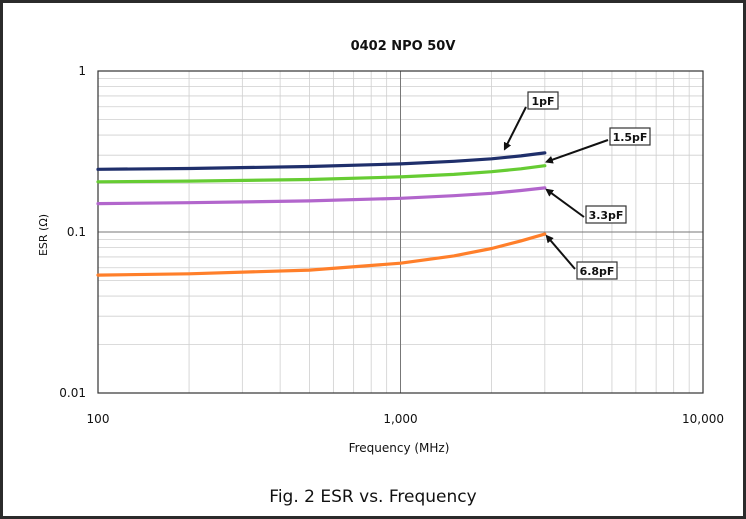 This screenshot has height=519, width=746. Describe the element at coordinates (321, 196) in the screenshot. I see `series-line-3-3pF` at that location.